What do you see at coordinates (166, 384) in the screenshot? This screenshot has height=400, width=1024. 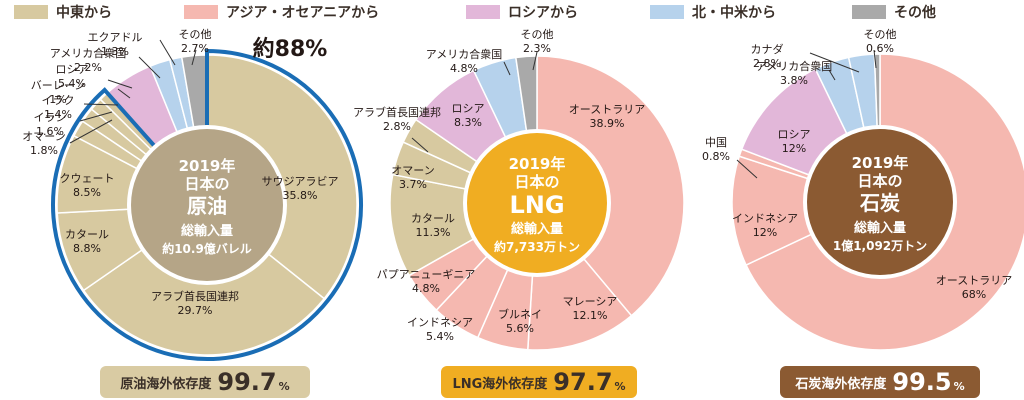 I see `oil-dependence-label: 原油海外依存度` at bounding box center [166, 384].